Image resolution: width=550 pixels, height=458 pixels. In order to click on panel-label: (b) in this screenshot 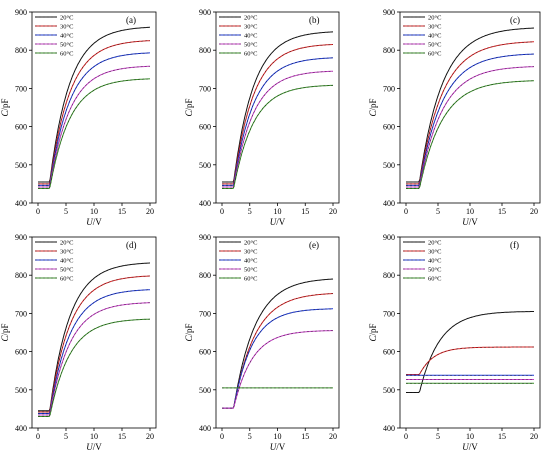, I will do `click(314, 20)`.